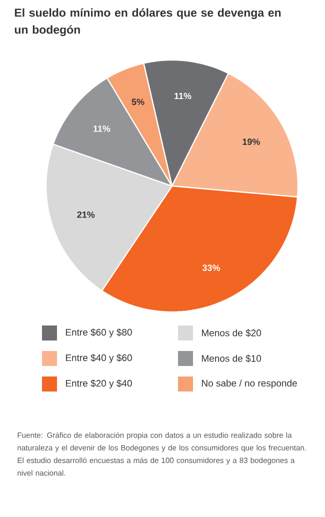 This screenshot has height=517, width=325. What do you see at coordinates (99, 333) in the screenshot?
I see `legend-label: Entre $60 y $80` at bounding box center [99, 333].